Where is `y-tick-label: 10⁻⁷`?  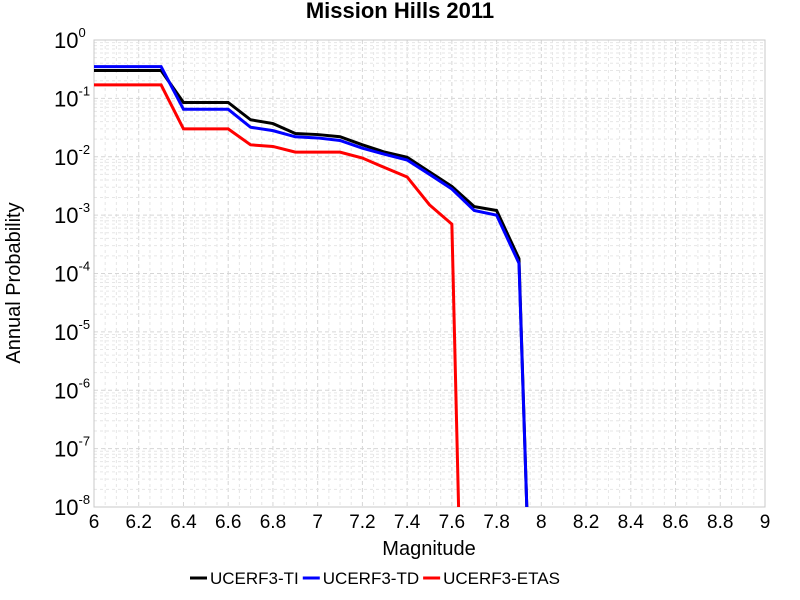
y-tick-label: 10⁻⁷ is located at coordinates (72, 448).